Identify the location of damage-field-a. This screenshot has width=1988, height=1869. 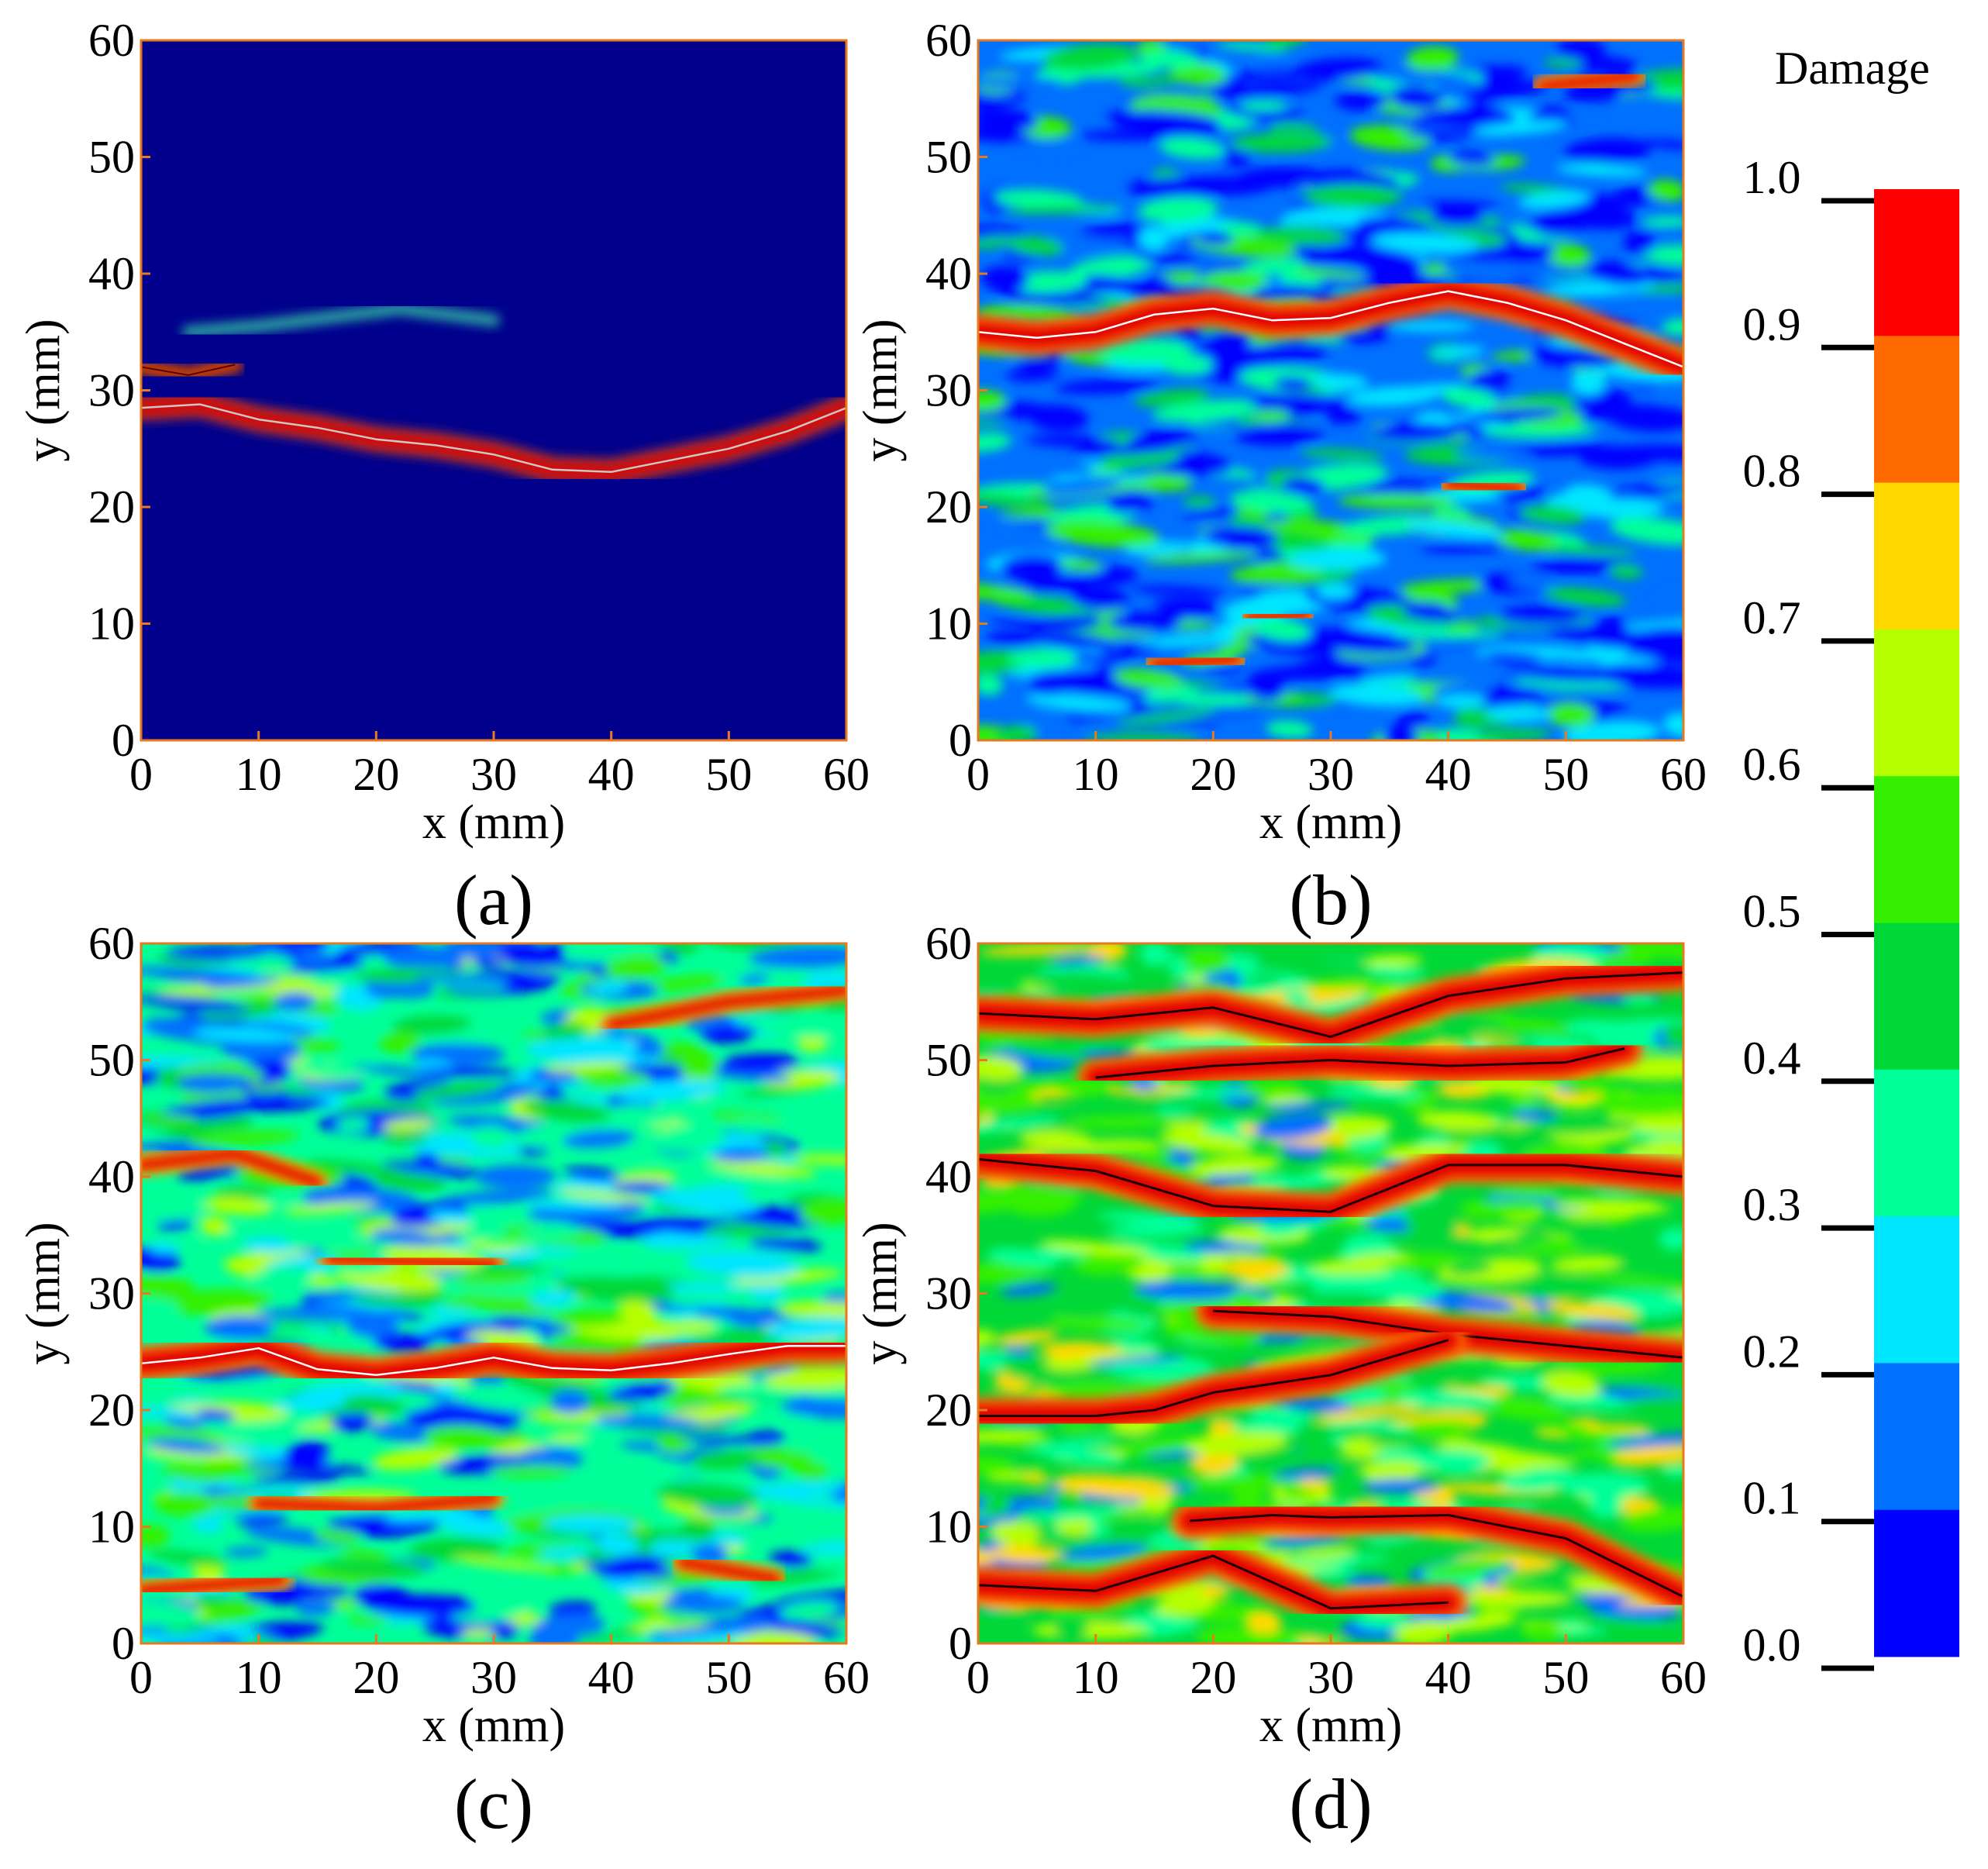
(493, 390).